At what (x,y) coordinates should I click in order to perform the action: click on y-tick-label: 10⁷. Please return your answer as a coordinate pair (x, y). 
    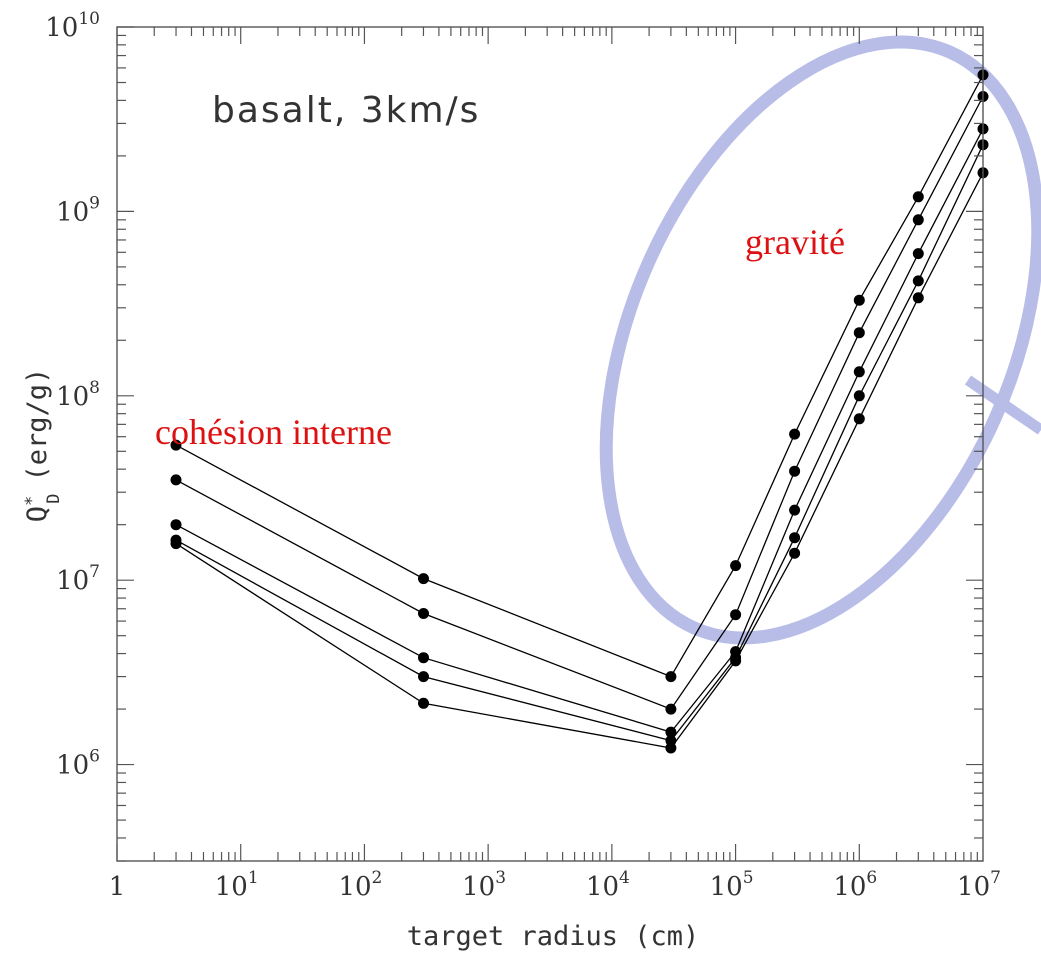
    Looking at the image, I should click on (78, 579).